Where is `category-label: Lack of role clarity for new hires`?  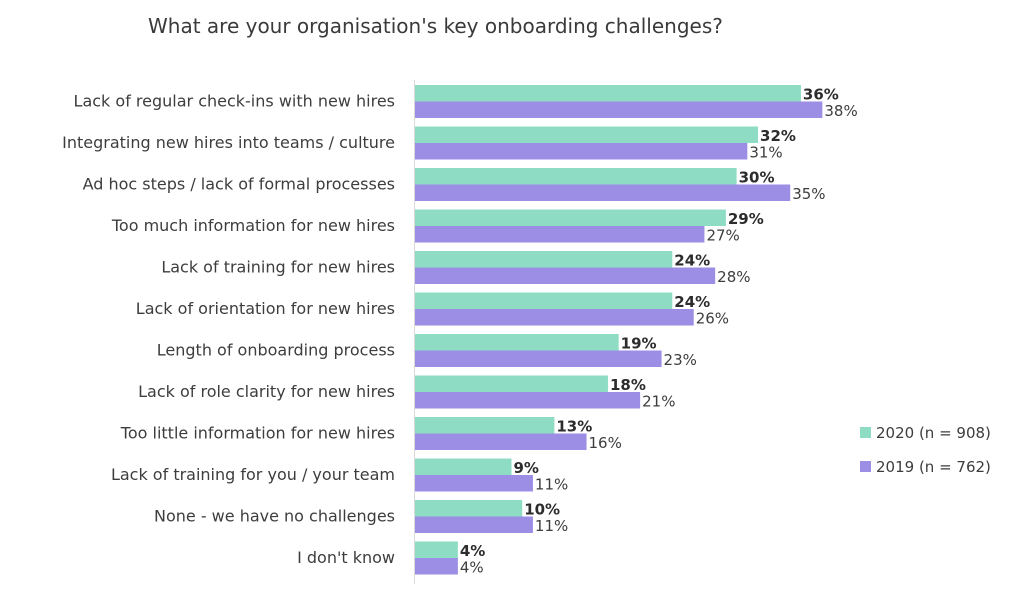 category-label: Lack of role clarity for new hires is located at coordinates (266, 391).